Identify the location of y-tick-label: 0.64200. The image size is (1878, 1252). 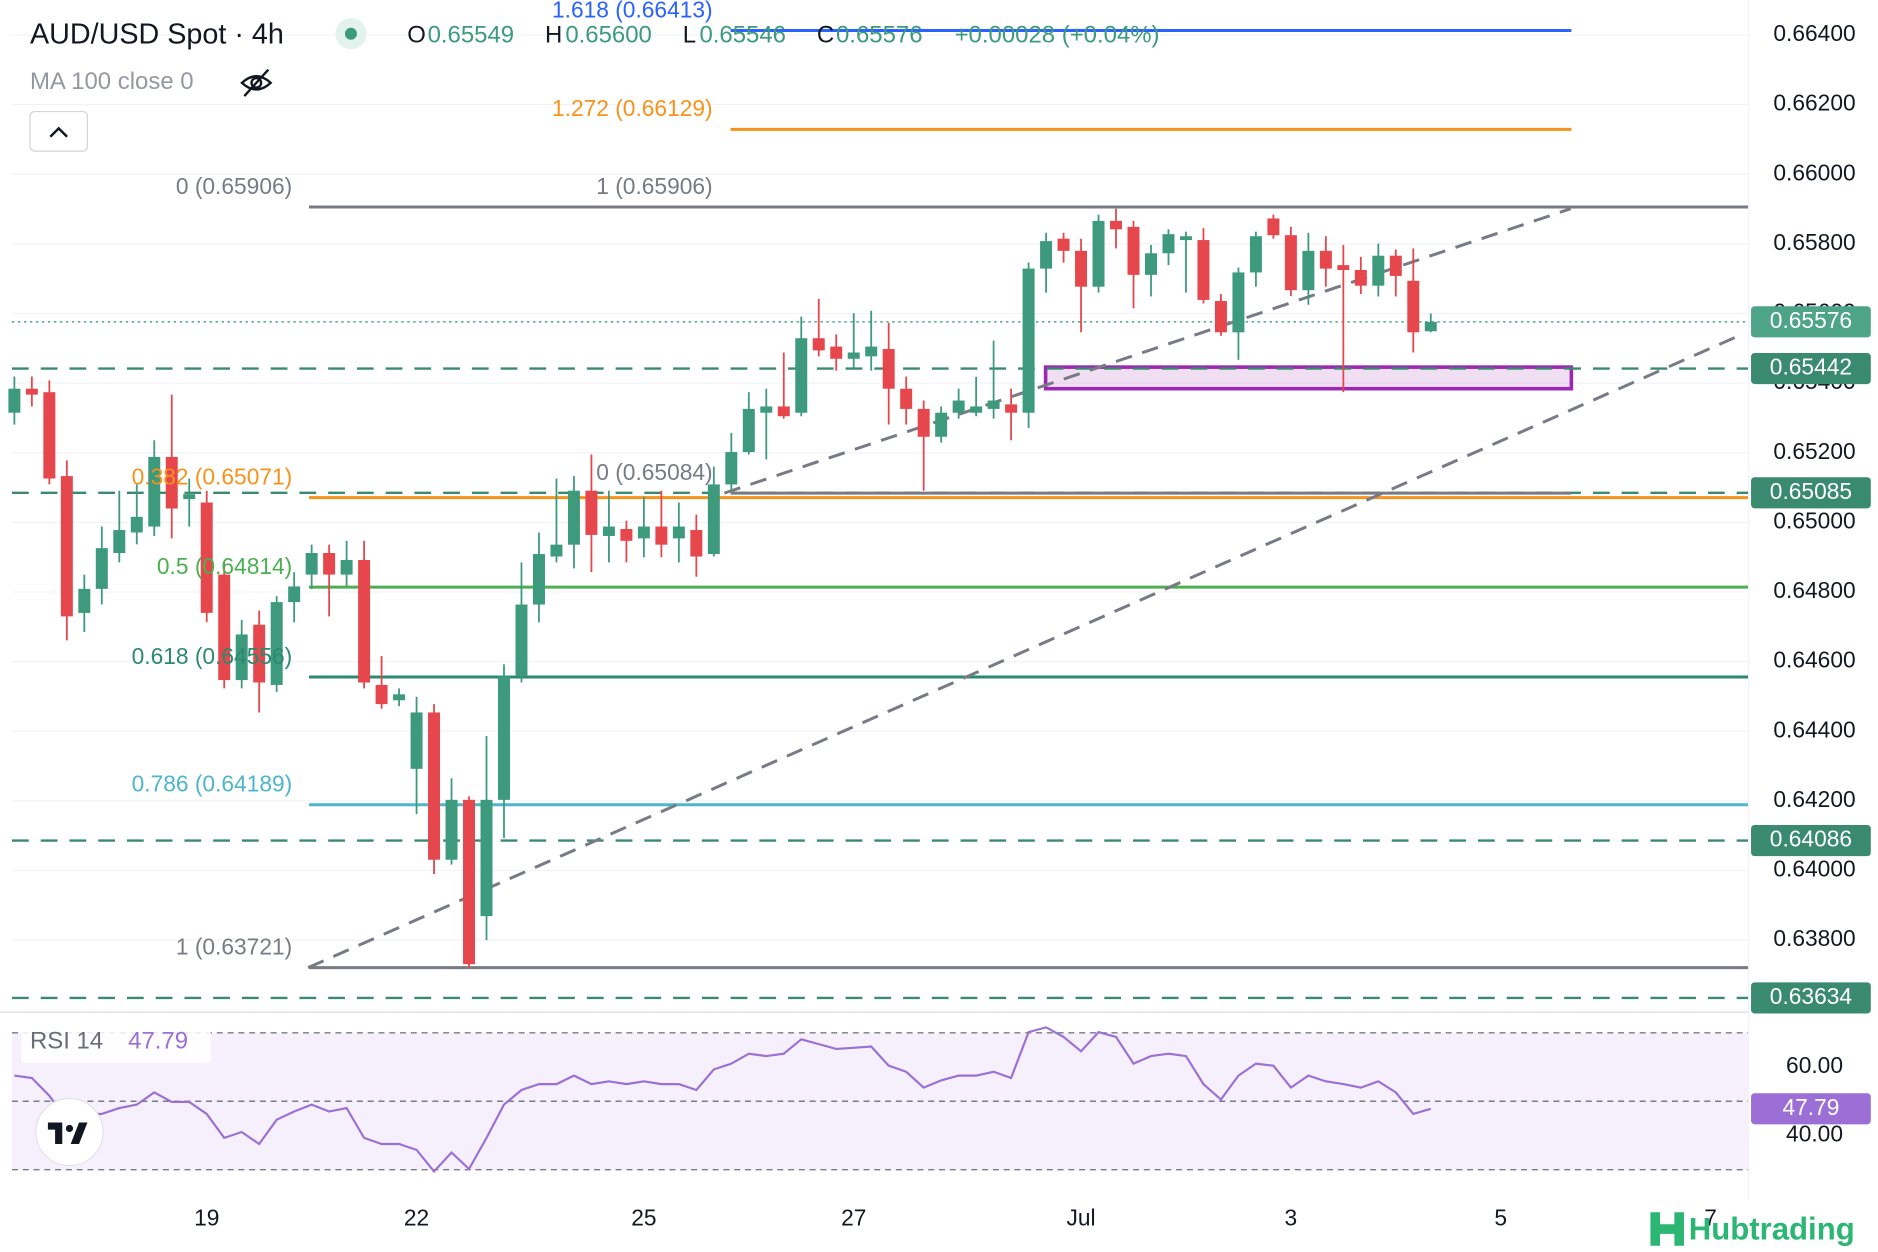
(1814, 799).